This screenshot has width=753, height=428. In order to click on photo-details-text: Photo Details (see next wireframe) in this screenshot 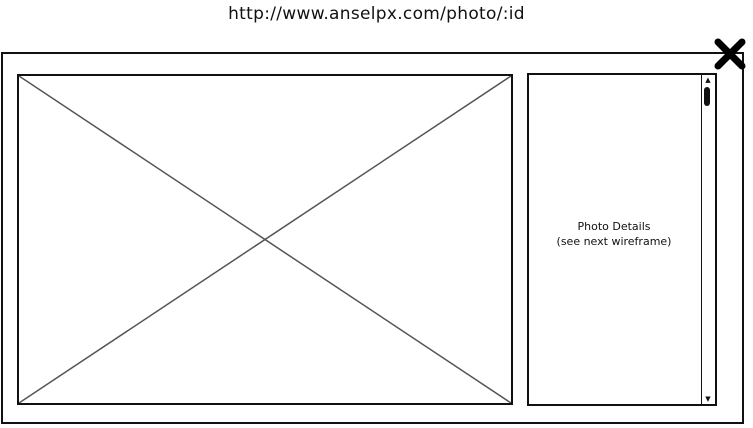, I will do `click(614, 234)`.